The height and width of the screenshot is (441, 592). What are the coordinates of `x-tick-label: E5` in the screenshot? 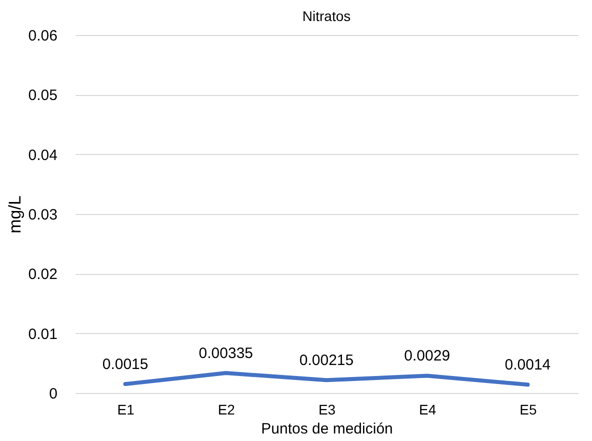 It's located at (528, 410).